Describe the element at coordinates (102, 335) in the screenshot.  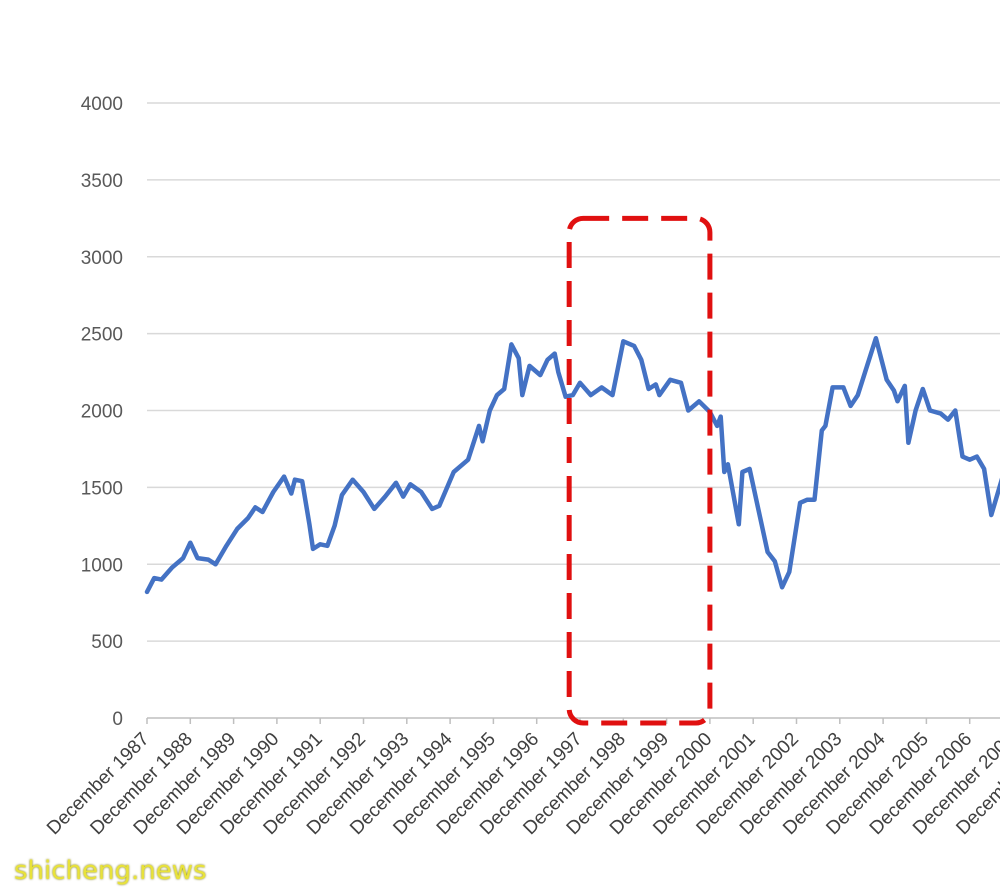
I see `y-tick-label: 2500` at that location.